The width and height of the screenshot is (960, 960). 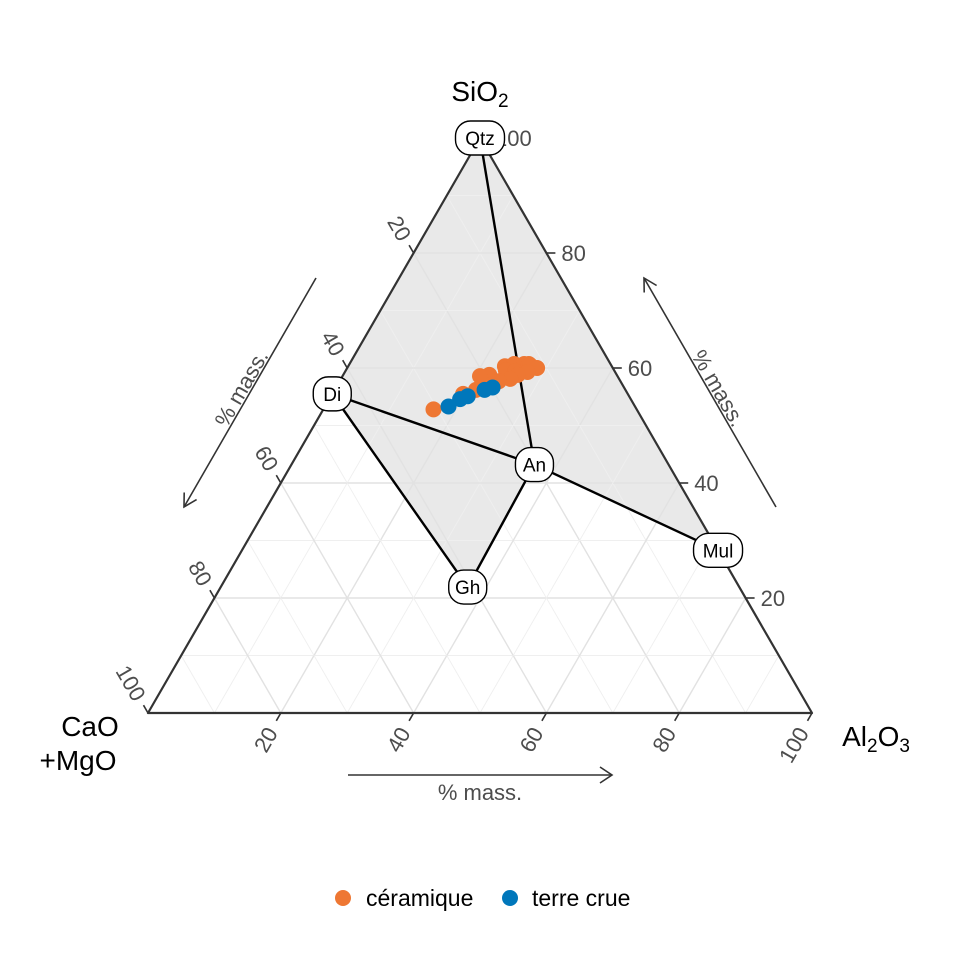 What do you see at coordinates (242, 388) in the screenshot?
I see `unit-label-left: % mass.` at bounding box center [242, 388].